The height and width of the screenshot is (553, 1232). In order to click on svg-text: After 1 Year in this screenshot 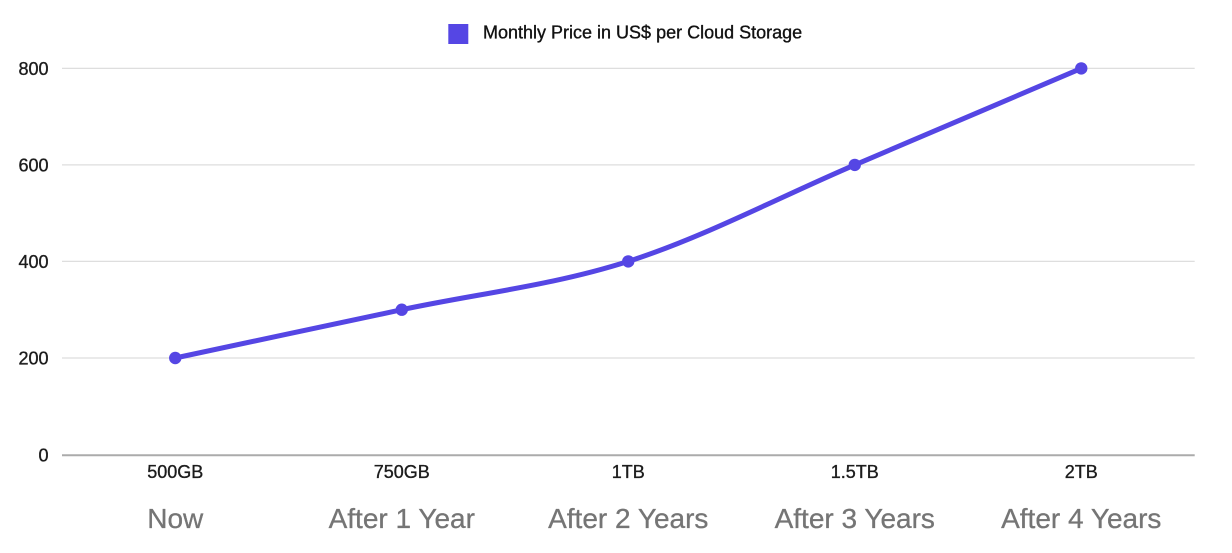, I will do `click(402, 518)`.